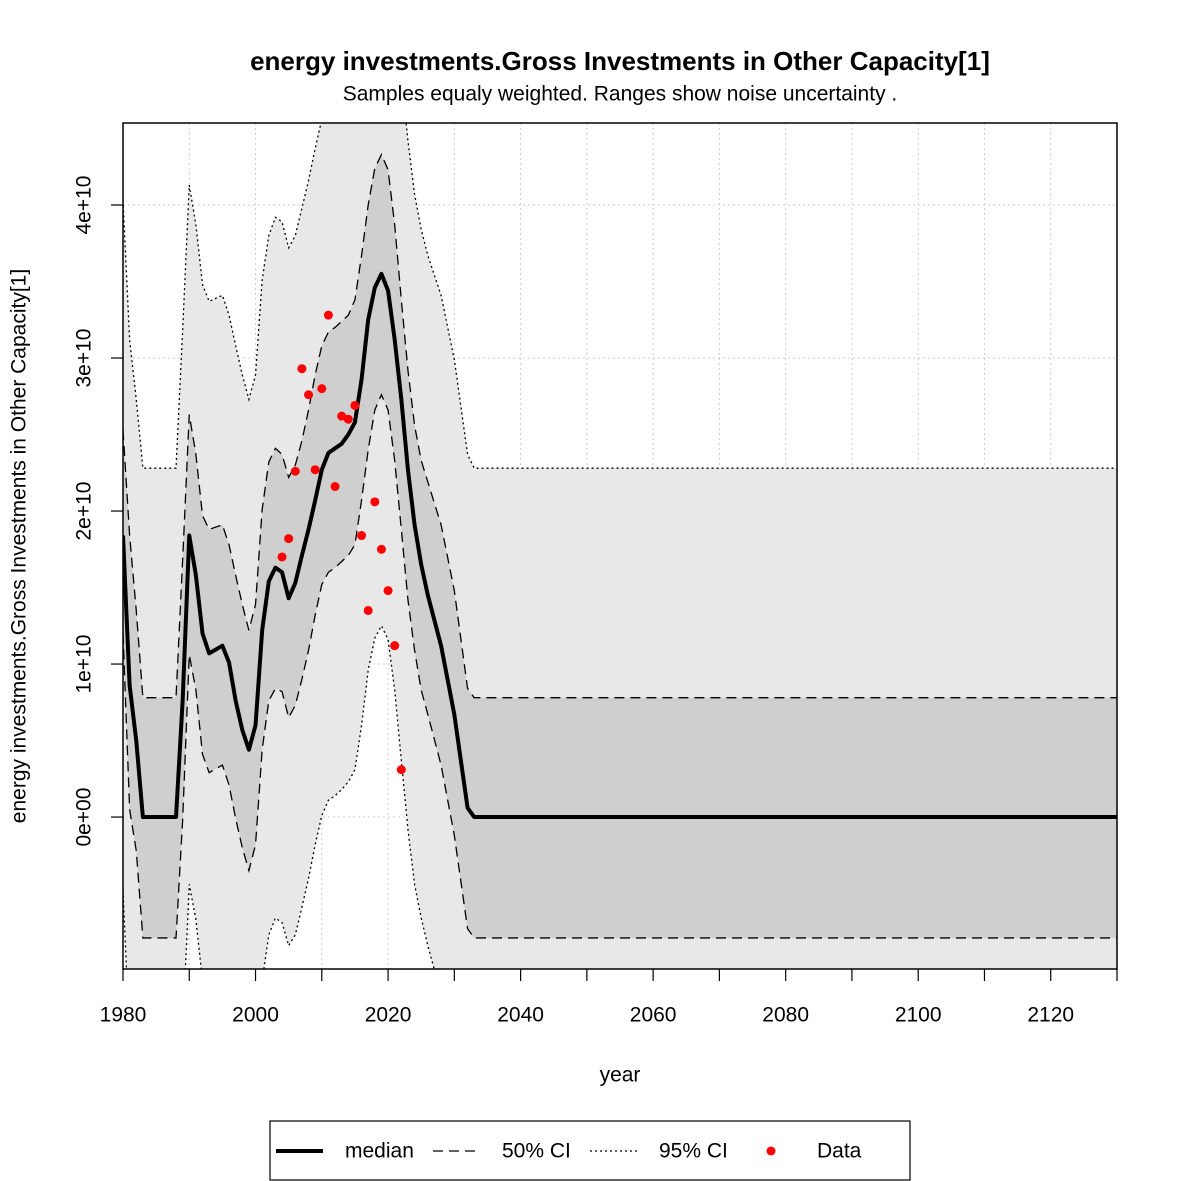 This screenshot has height=1181, width=1181. I want to click on y-tick-label: 3e+10, so click(84, 358).